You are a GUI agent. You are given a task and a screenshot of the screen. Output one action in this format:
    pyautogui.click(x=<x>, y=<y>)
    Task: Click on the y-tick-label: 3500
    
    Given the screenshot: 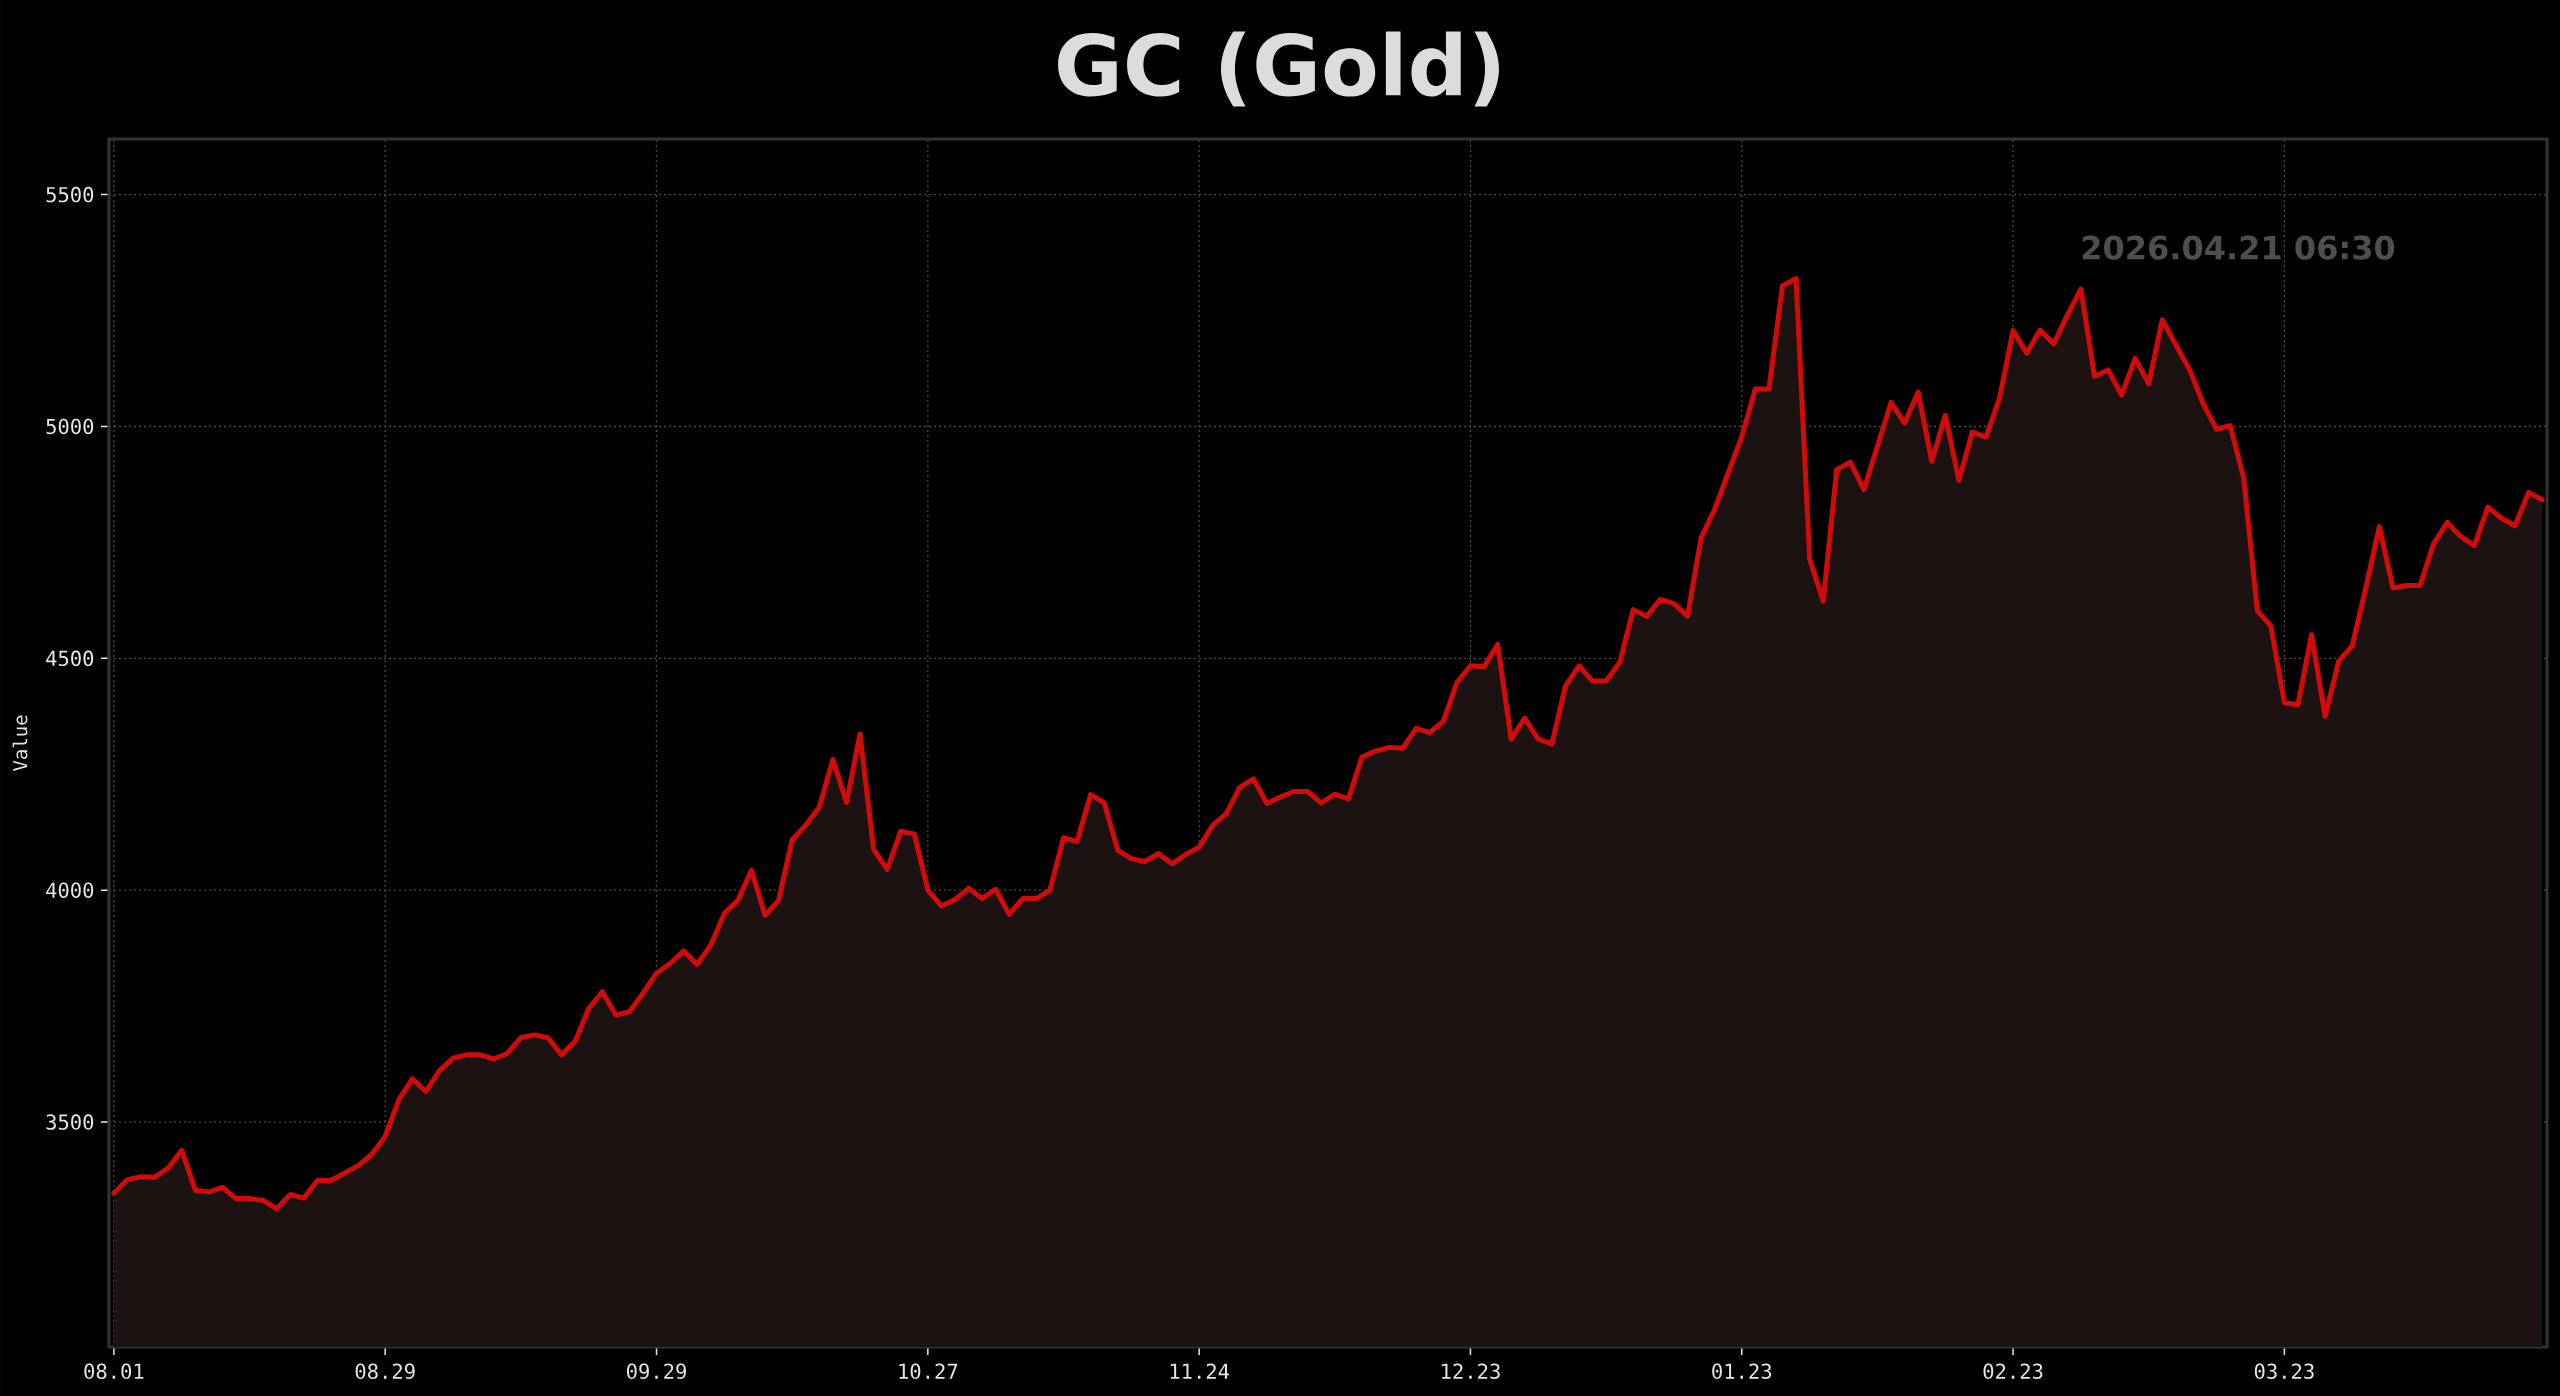 What is the action you would take?
    pyautogui.click(x=70, y=1122)
    